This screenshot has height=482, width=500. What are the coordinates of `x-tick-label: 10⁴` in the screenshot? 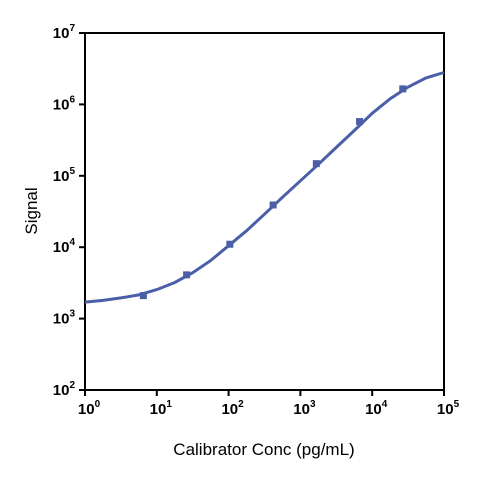 It's located at (376, 408).